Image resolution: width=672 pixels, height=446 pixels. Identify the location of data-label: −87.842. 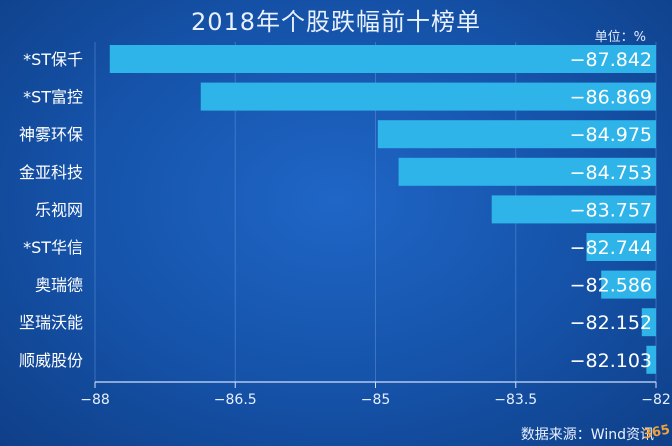
(611, 60).